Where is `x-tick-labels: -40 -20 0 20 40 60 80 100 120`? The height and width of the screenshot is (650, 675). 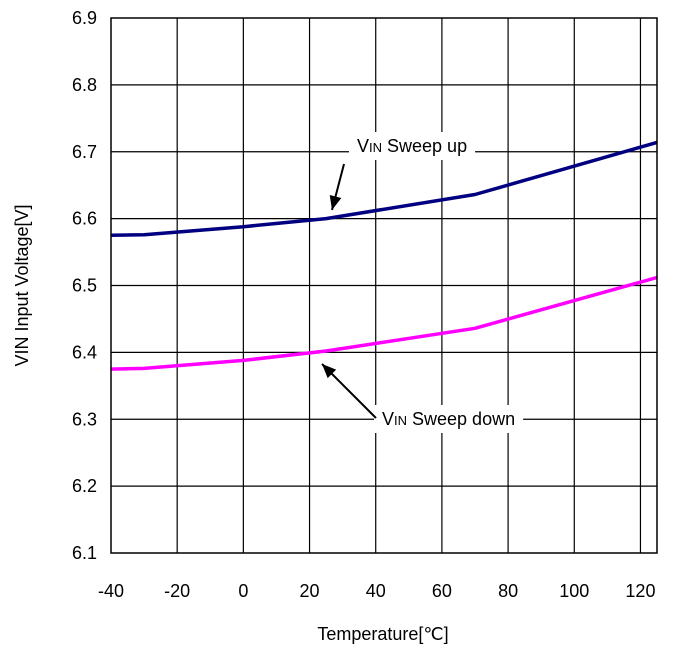 x-tick-labels: -40 -20 0 20 40 60 80 100 120 is located at coordinates (376, 591).